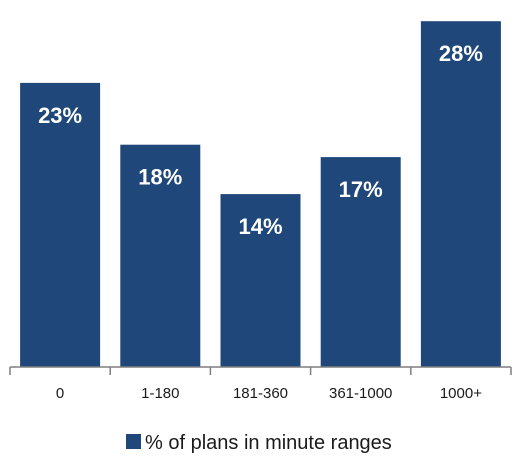 This screenshot has width=514, height=457. Describe the element at coordinates (268, 443) in the screenshot. I see `legend-label: % of plans in minute ranges` at that location.